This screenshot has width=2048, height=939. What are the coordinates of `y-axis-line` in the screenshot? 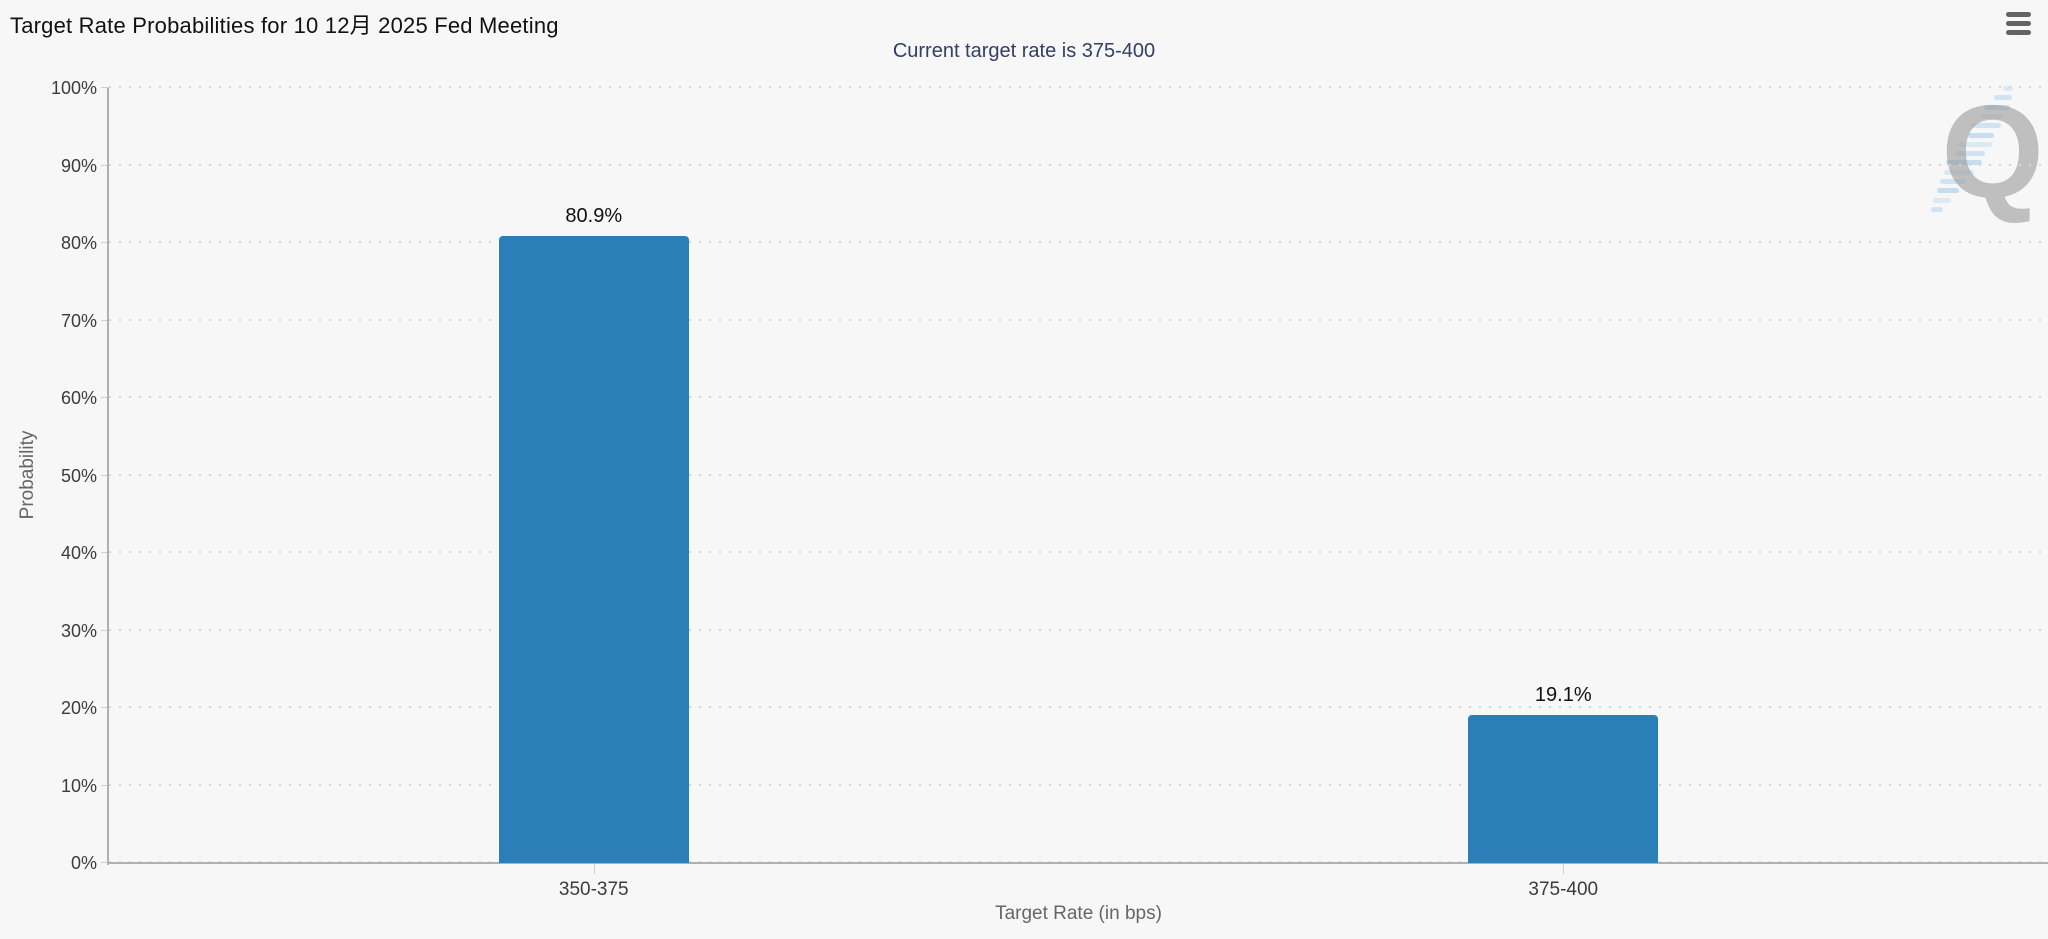 It's located at (108, 476).